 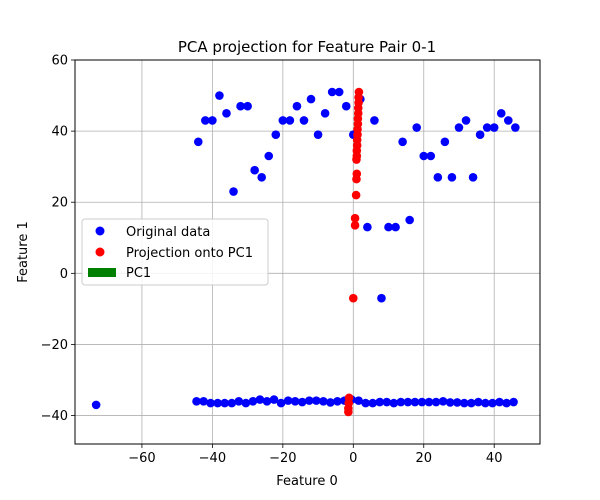 I want to click on y-tick-label: 60, so click(x=59, y=61).